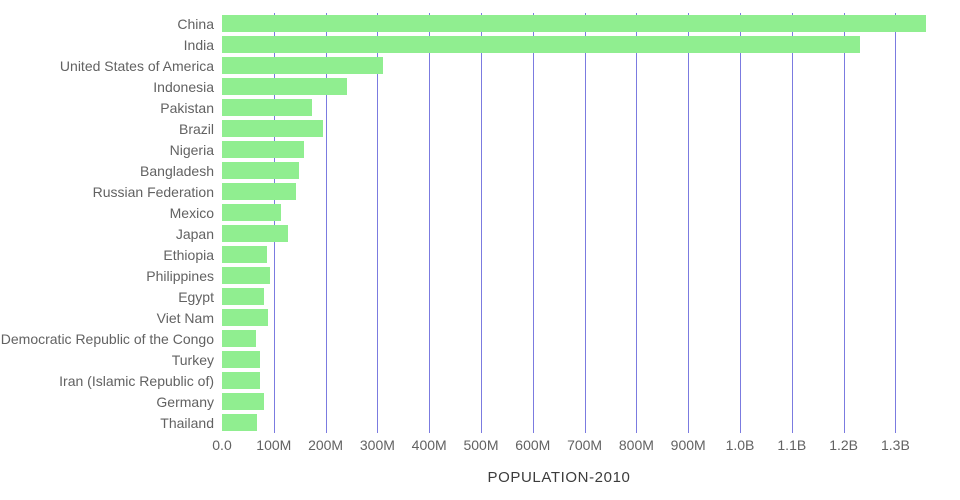 The height and width of the screenshot is (500, 960). What do you see at coordinates (533, 445) in the screenshot?
I see `x-tick-label: 600M` at bounding box center [533, 445].